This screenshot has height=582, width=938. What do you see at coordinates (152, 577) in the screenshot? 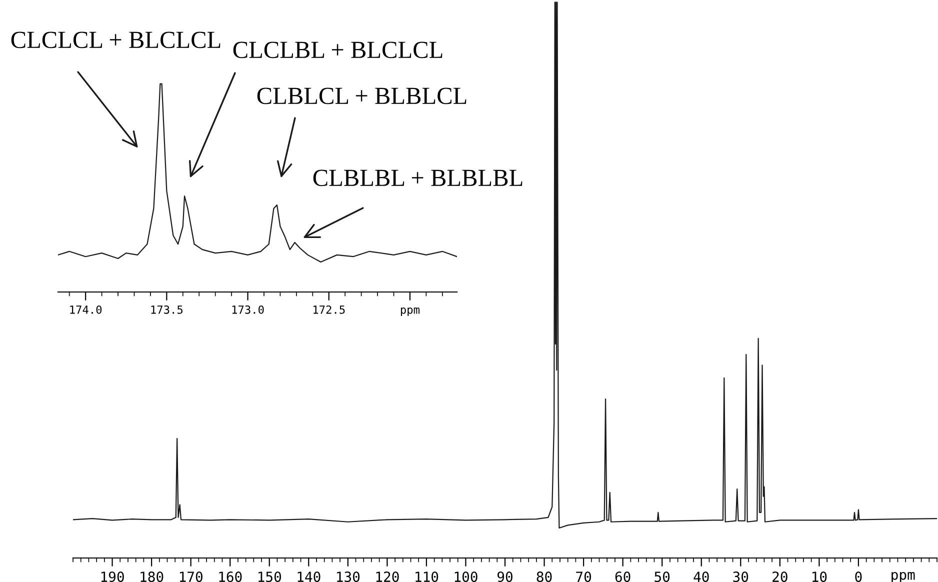
I see `x-tick-label: 180` at bounding box center [152, 577].